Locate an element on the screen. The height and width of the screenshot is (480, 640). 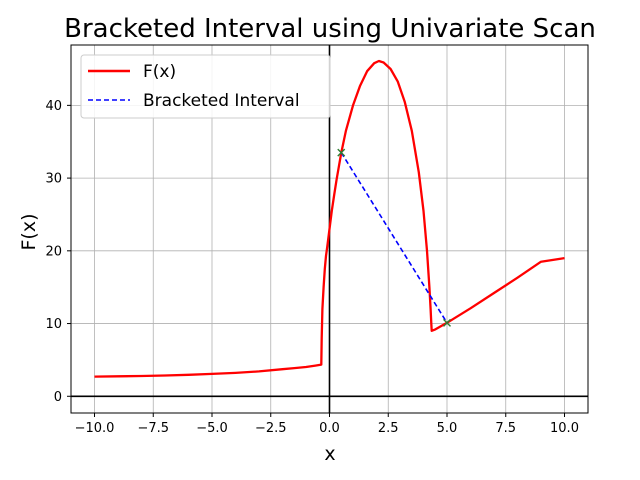
chart-title: Bracketed Interval using Univariate Scan is located at coordinates (330, 29).